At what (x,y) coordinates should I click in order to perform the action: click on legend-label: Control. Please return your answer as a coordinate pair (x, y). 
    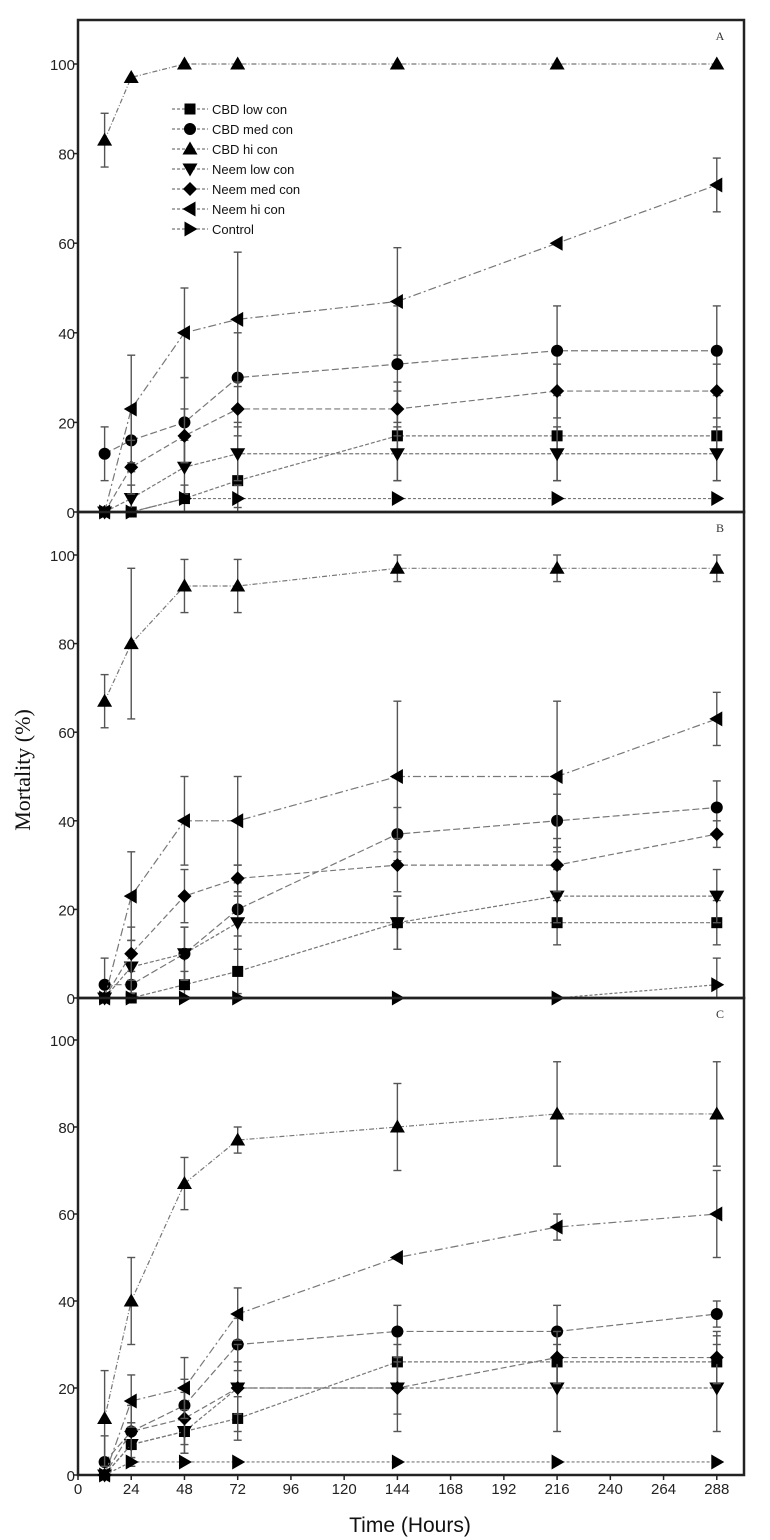
    Looking at the image, I should click on (233, 229).